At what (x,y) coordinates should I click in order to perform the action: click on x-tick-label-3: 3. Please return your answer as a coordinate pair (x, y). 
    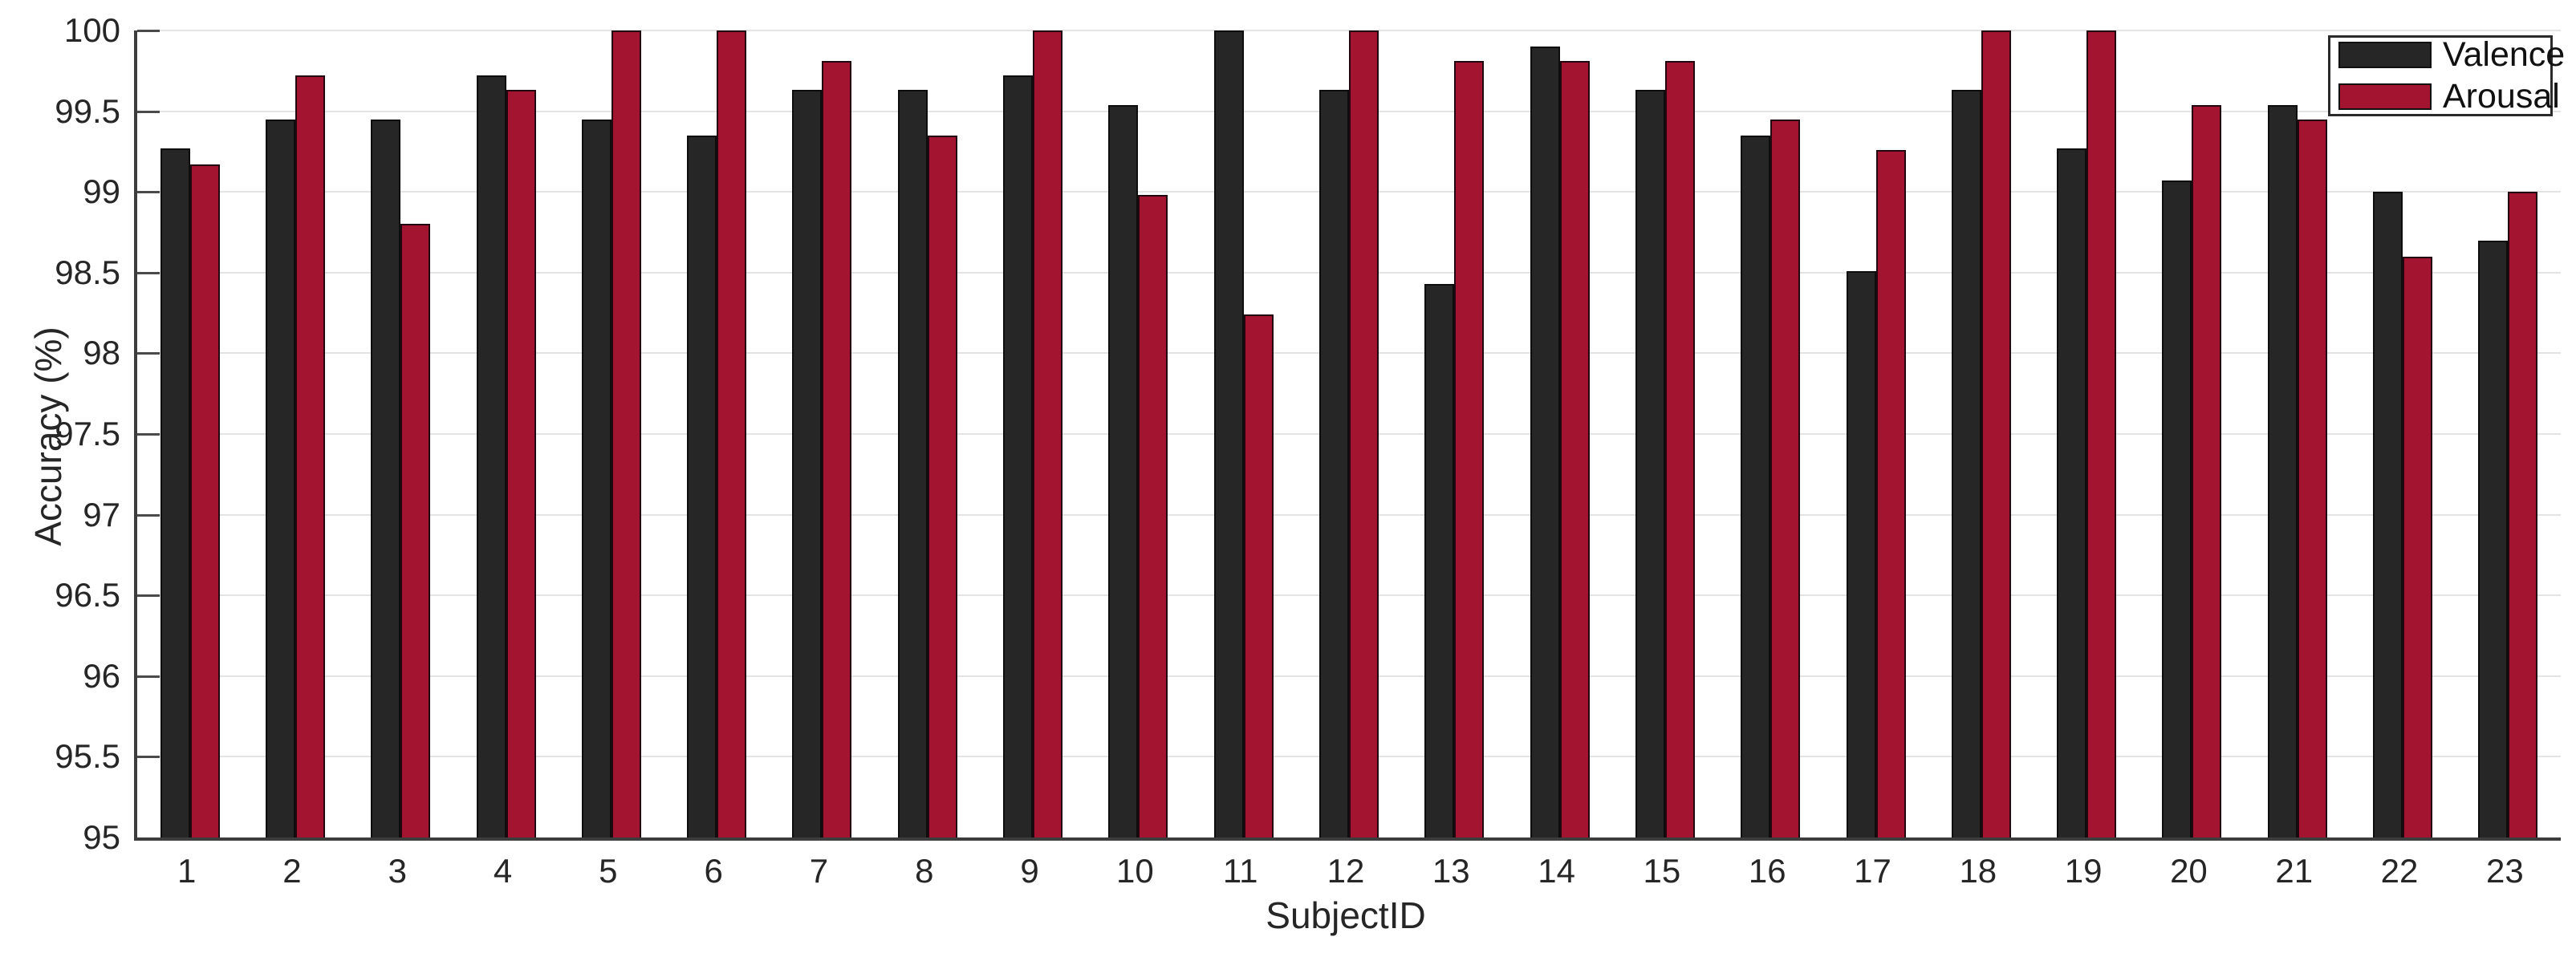
    Looking at the image, I should click on (397, 871).